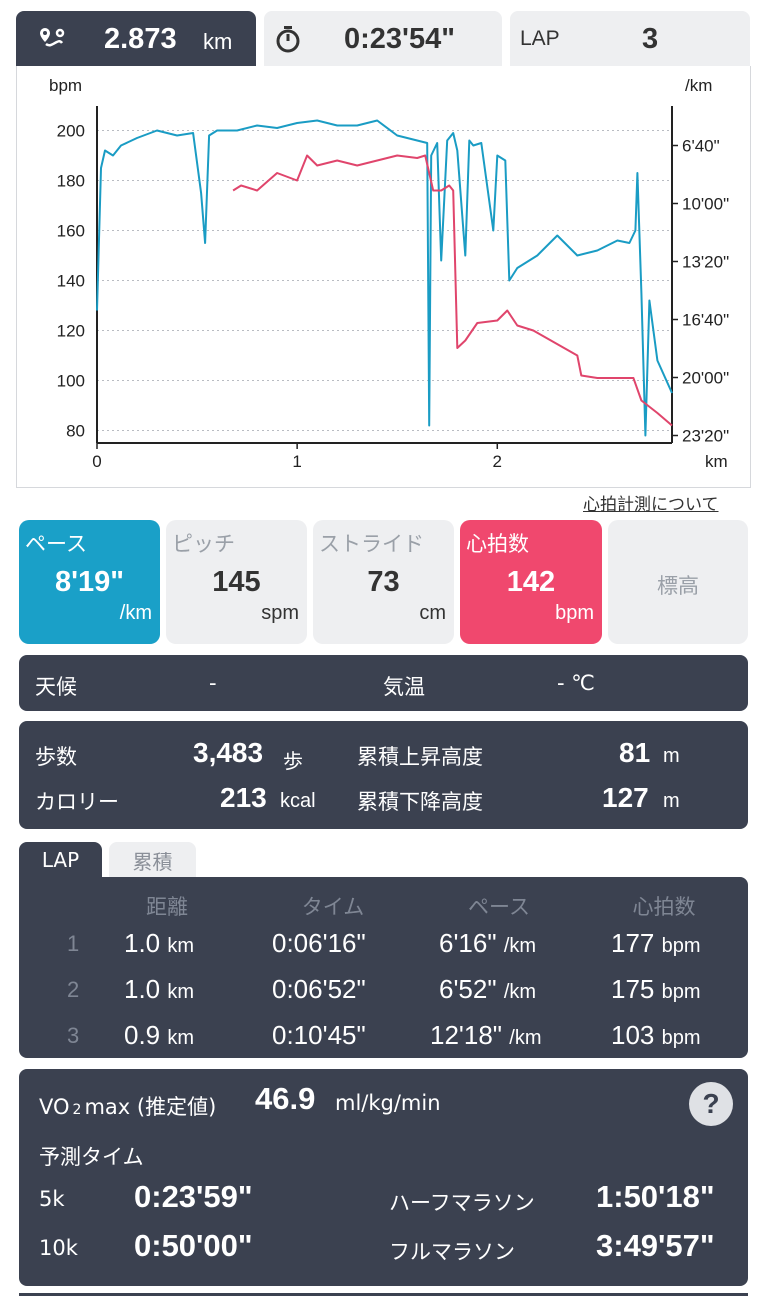  Describe the element at coordinates (452, 290) in the screenshot. I see `pace-line` at that location.